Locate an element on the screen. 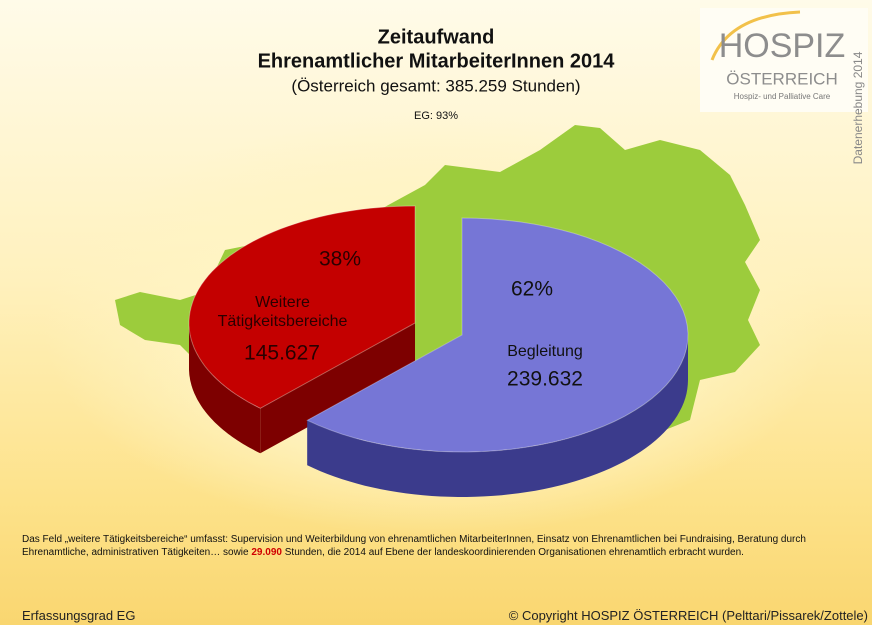 This screenshot has height=625, width=872. annotation: EG: 93% is located at coordinates (436, 116).